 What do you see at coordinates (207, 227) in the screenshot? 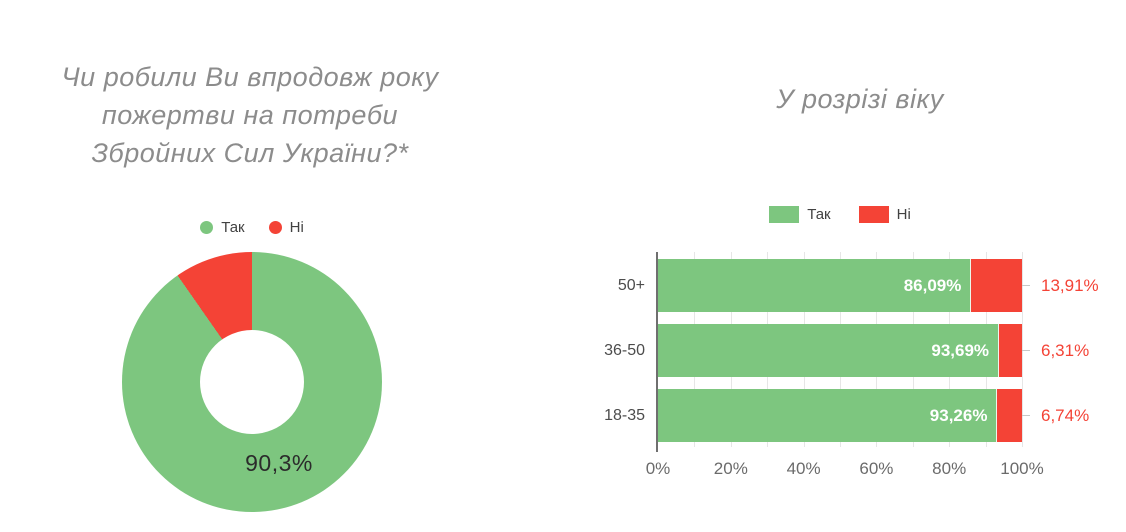
I see `legend-dot-yes-icon` at bounding box center [207, 227].